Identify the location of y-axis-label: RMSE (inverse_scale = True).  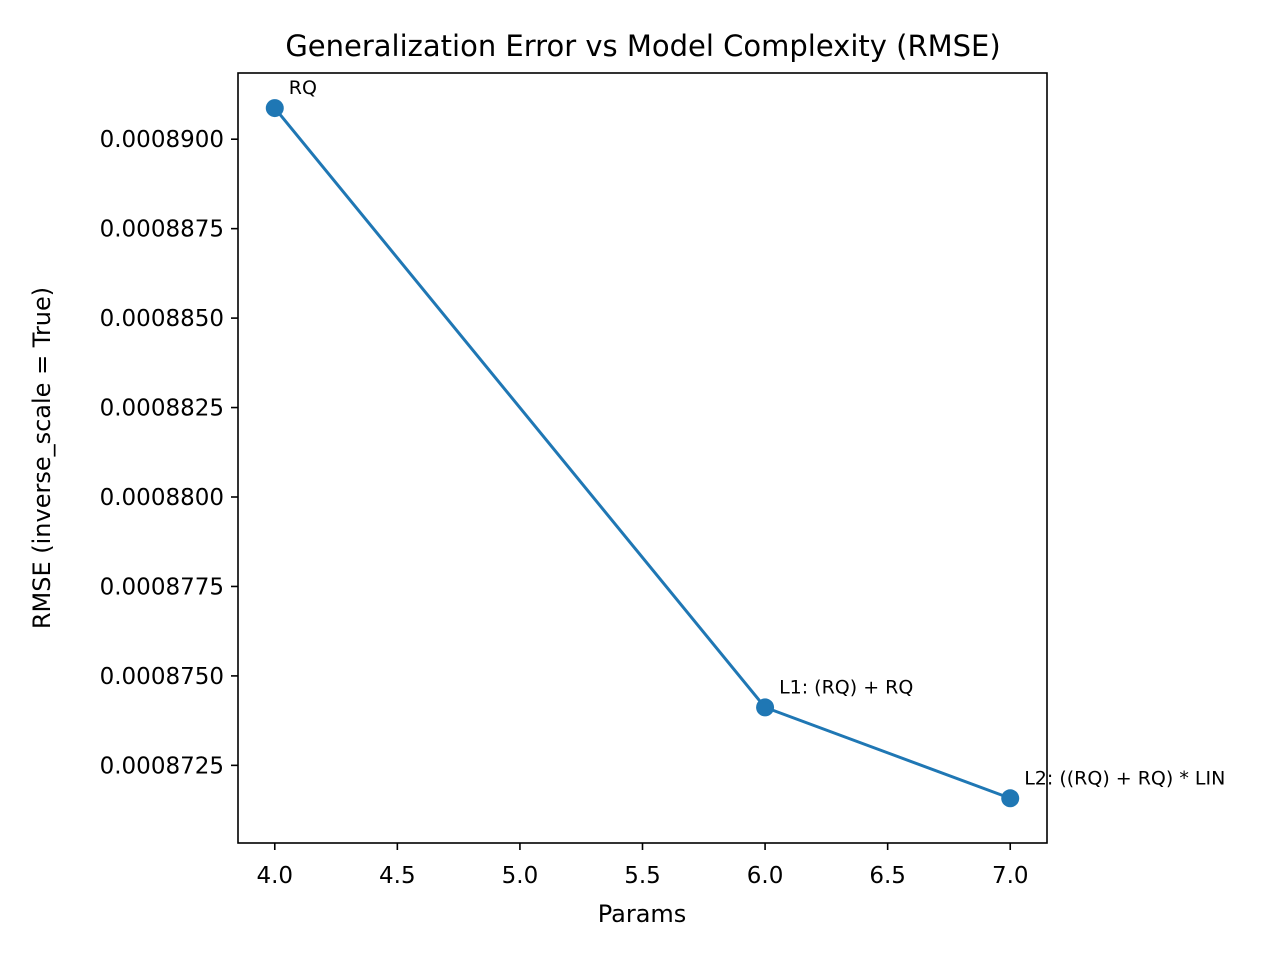
(42, 458).